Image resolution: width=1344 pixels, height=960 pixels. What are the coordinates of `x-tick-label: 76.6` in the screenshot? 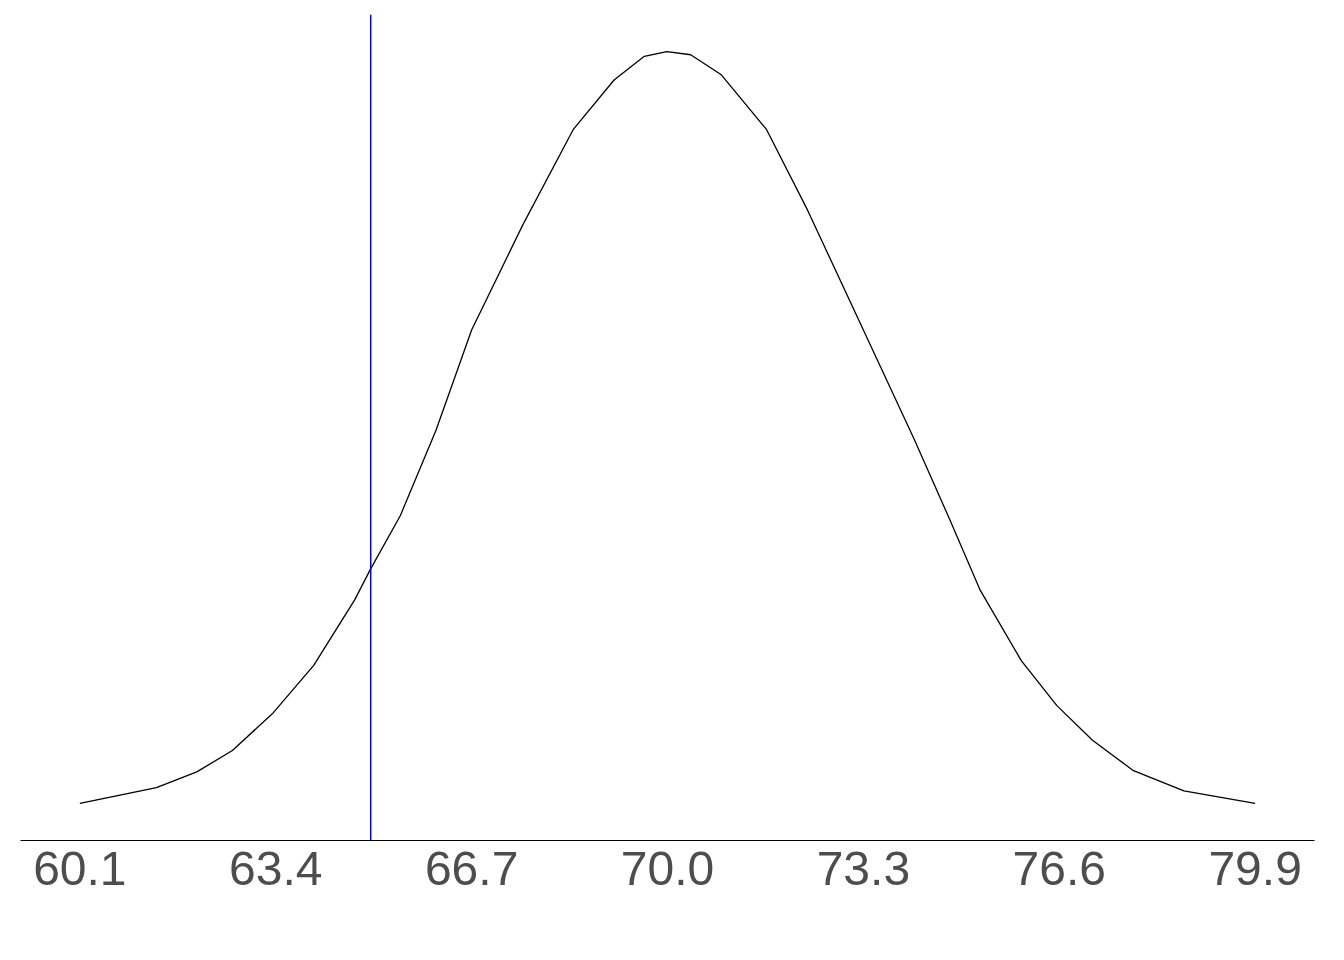 It's located at (1059, 868).